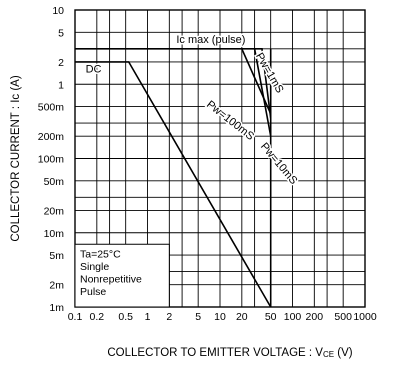  I want to click on x-tick-label: 2, so click(169, 317).